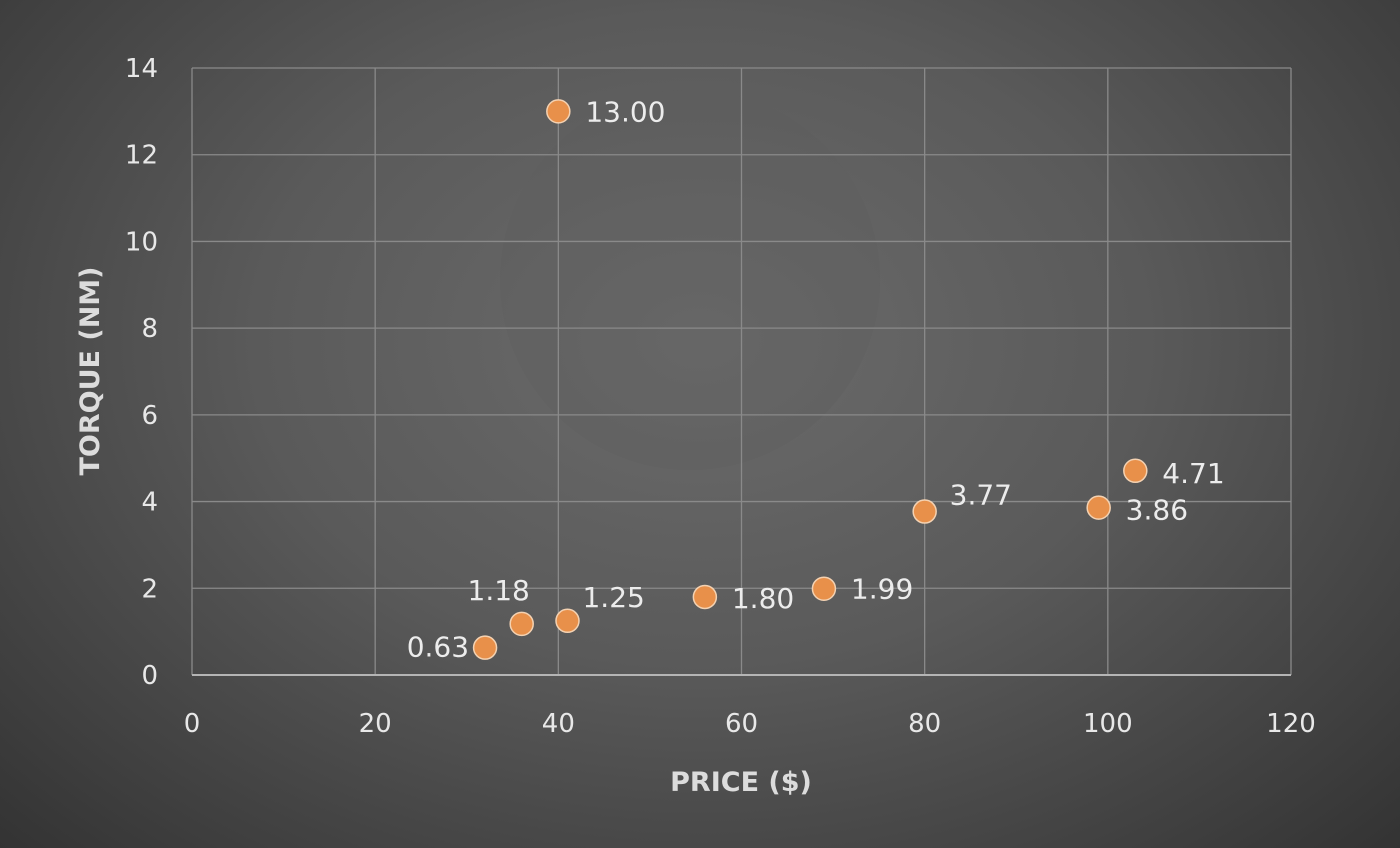 The height and width of the screenshot is (848, 1400). What do you see at coordinates (1157, 510) in the screenshot?
I see `data-label: 3.86` at bounding box center [1157, 510].